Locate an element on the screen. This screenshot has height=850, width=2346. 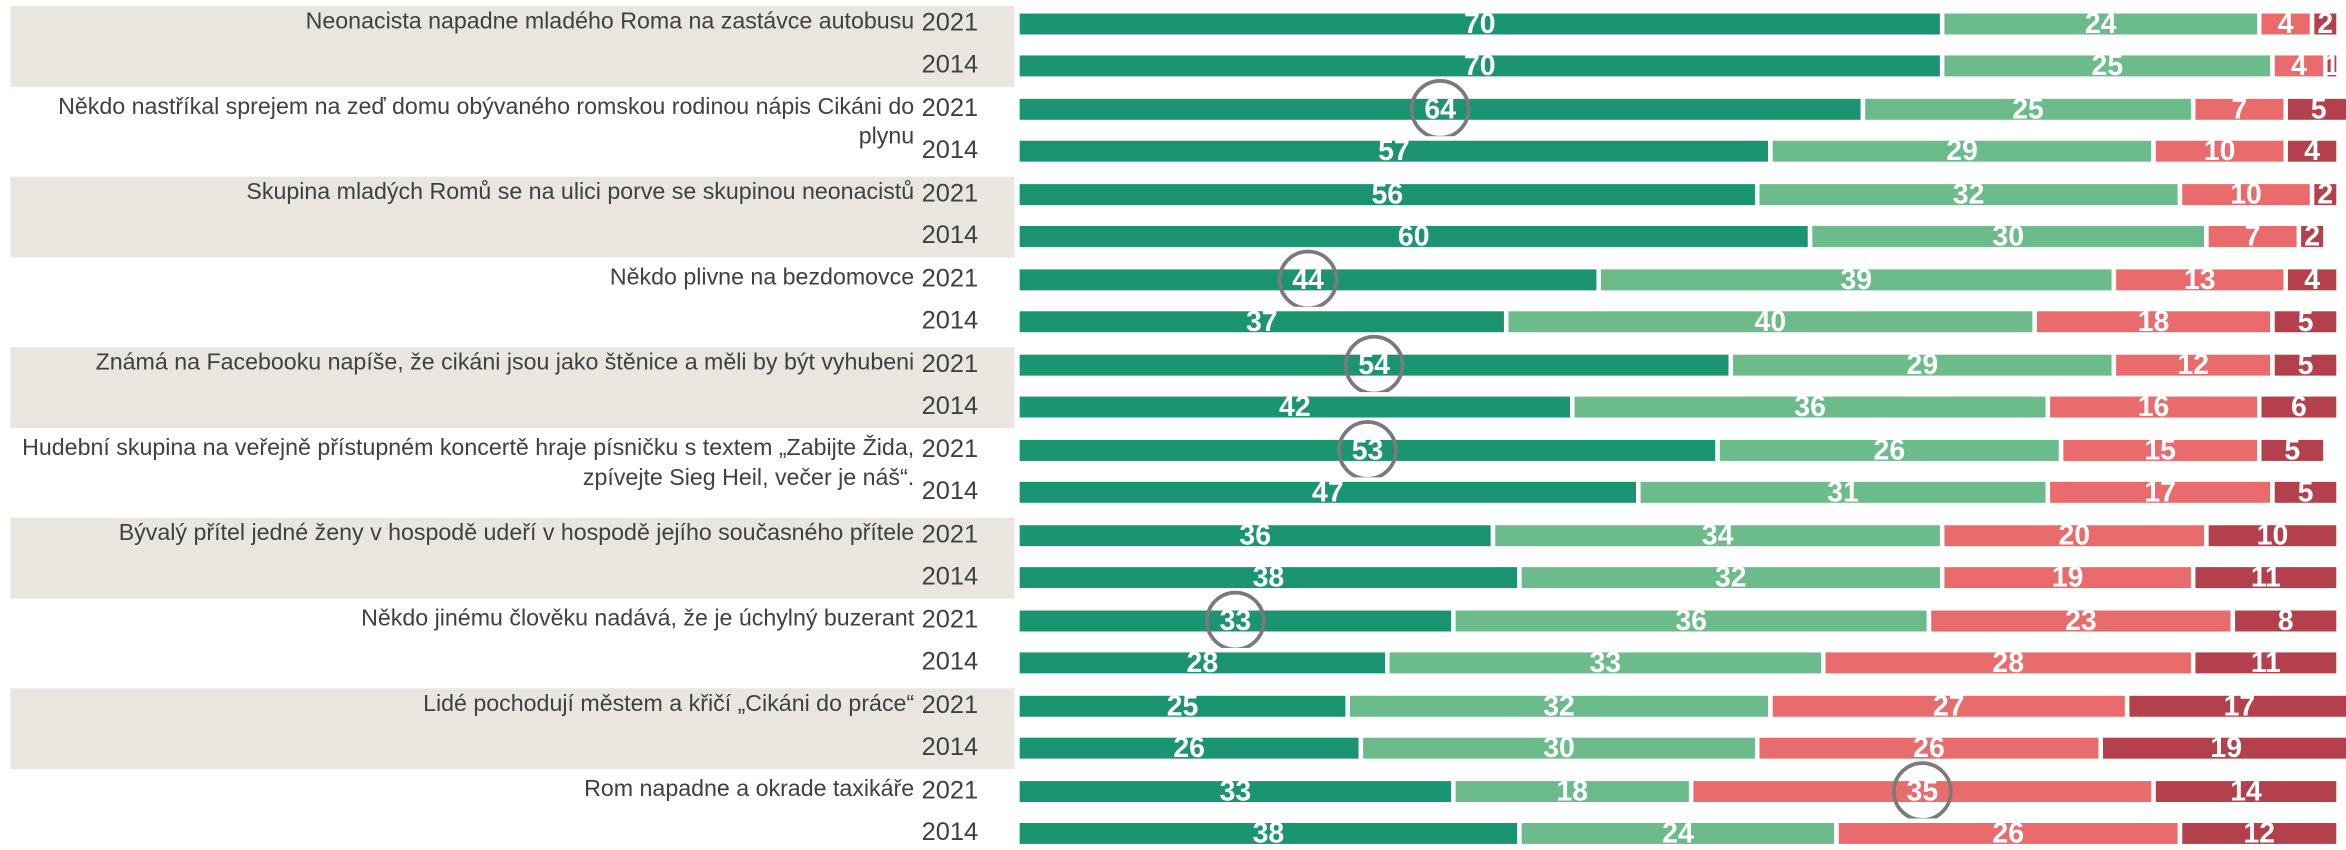
value-label: 13 is located at coordinates (2200, 280).